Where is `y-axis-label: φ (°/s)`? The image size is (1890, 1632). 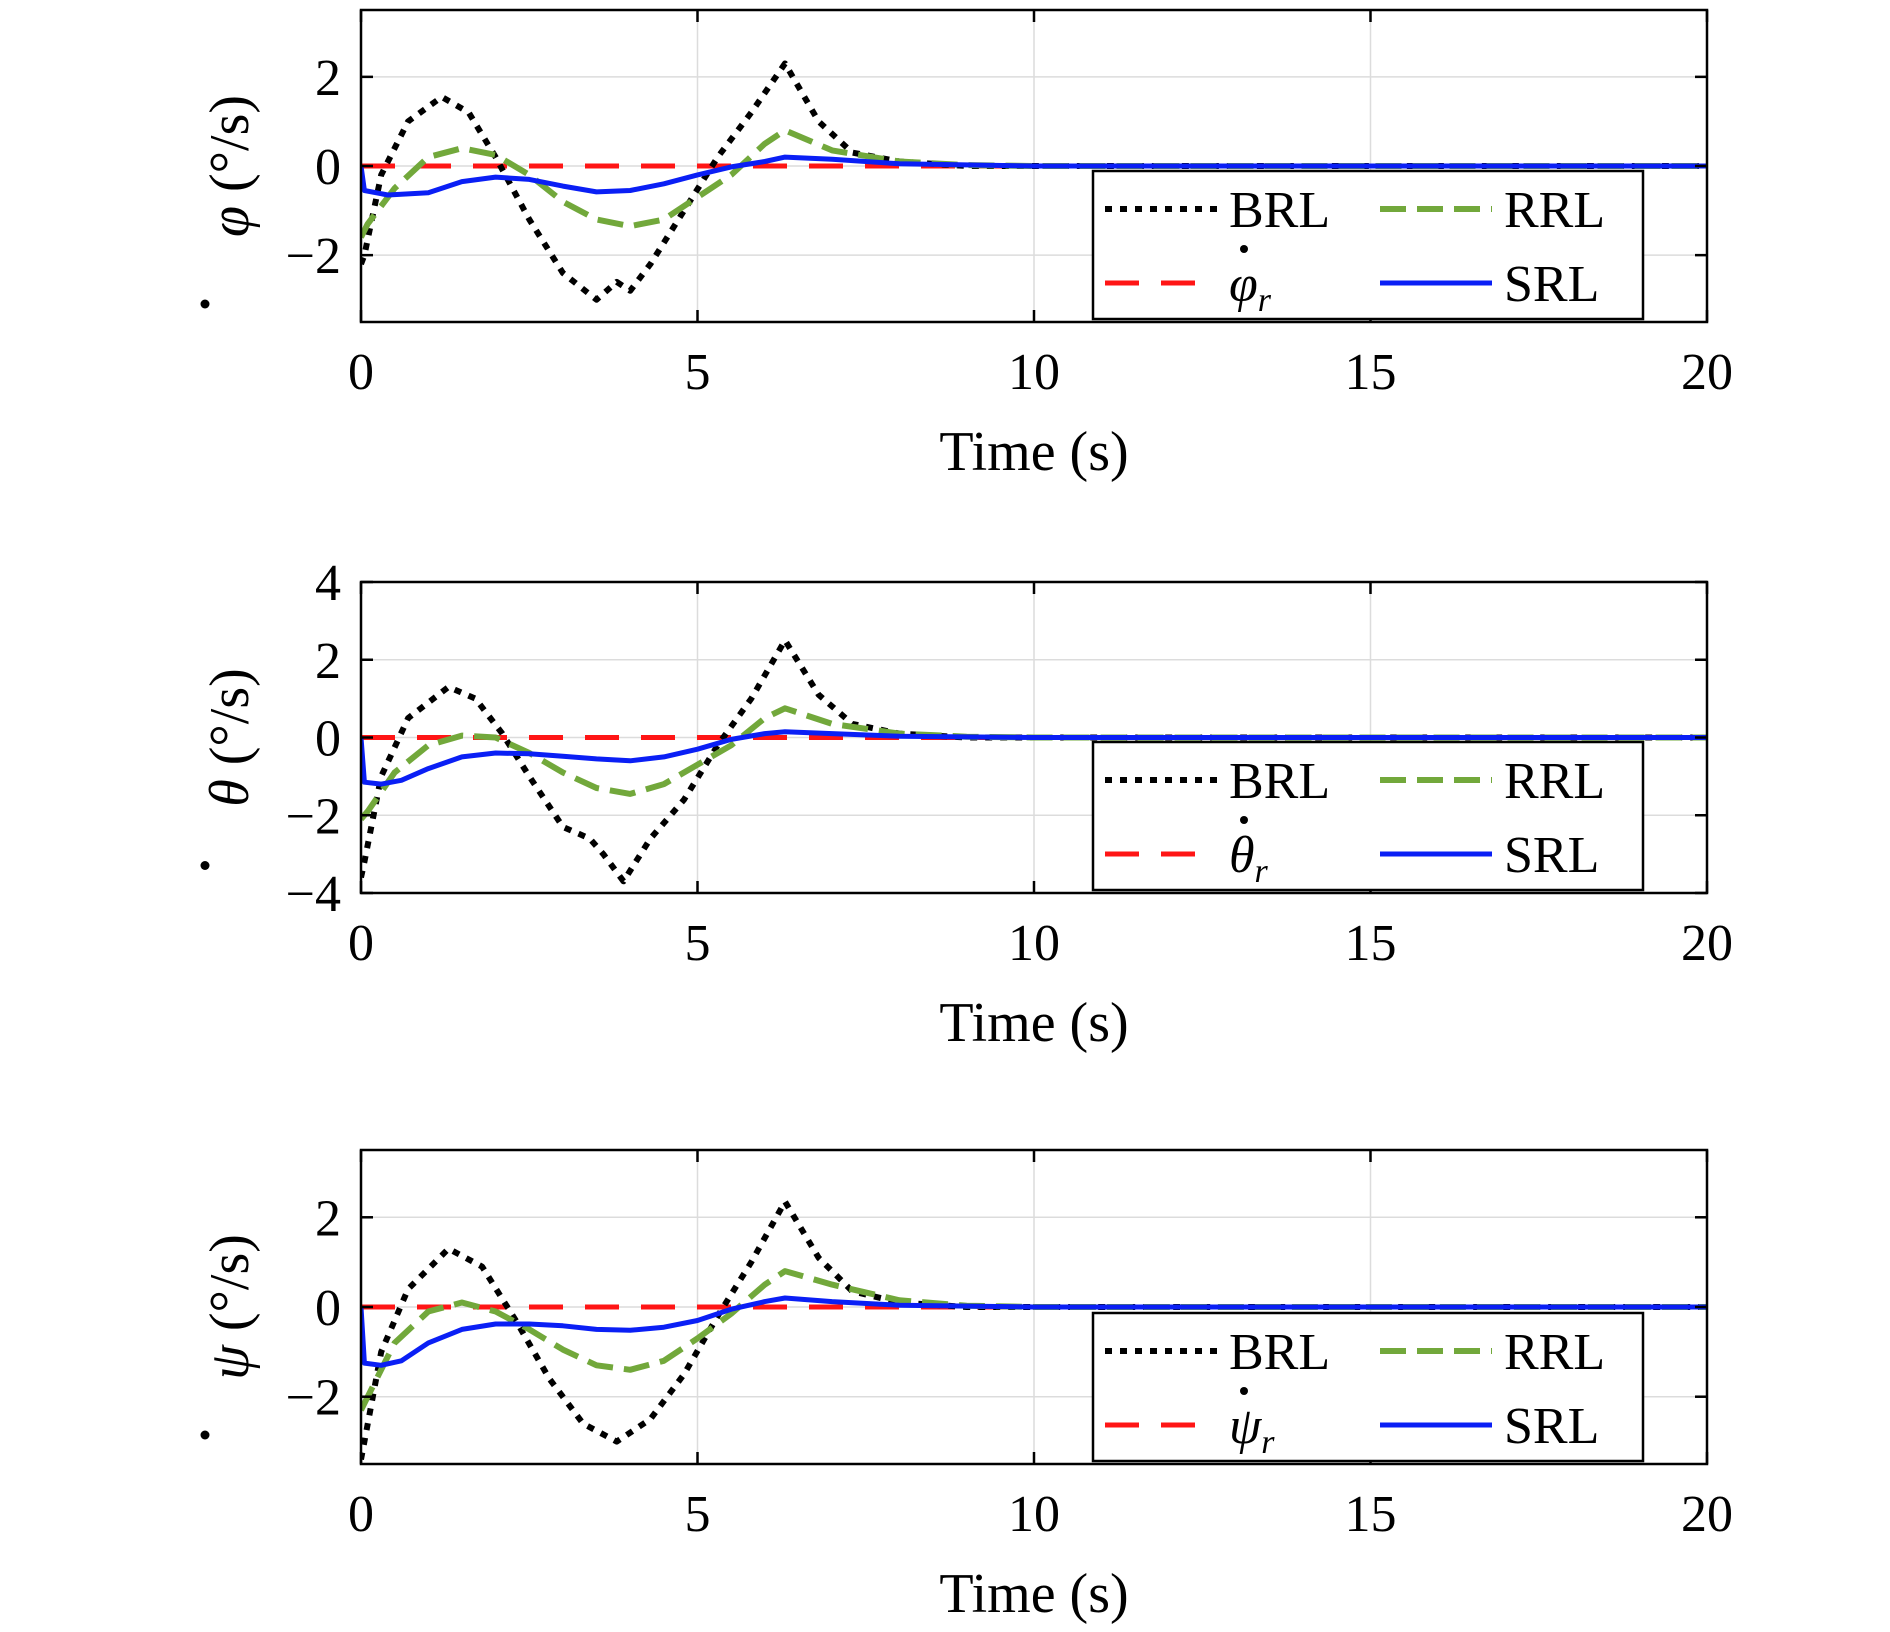
y-axis-label: φ (°/s) is located at coordinates (230, 166).